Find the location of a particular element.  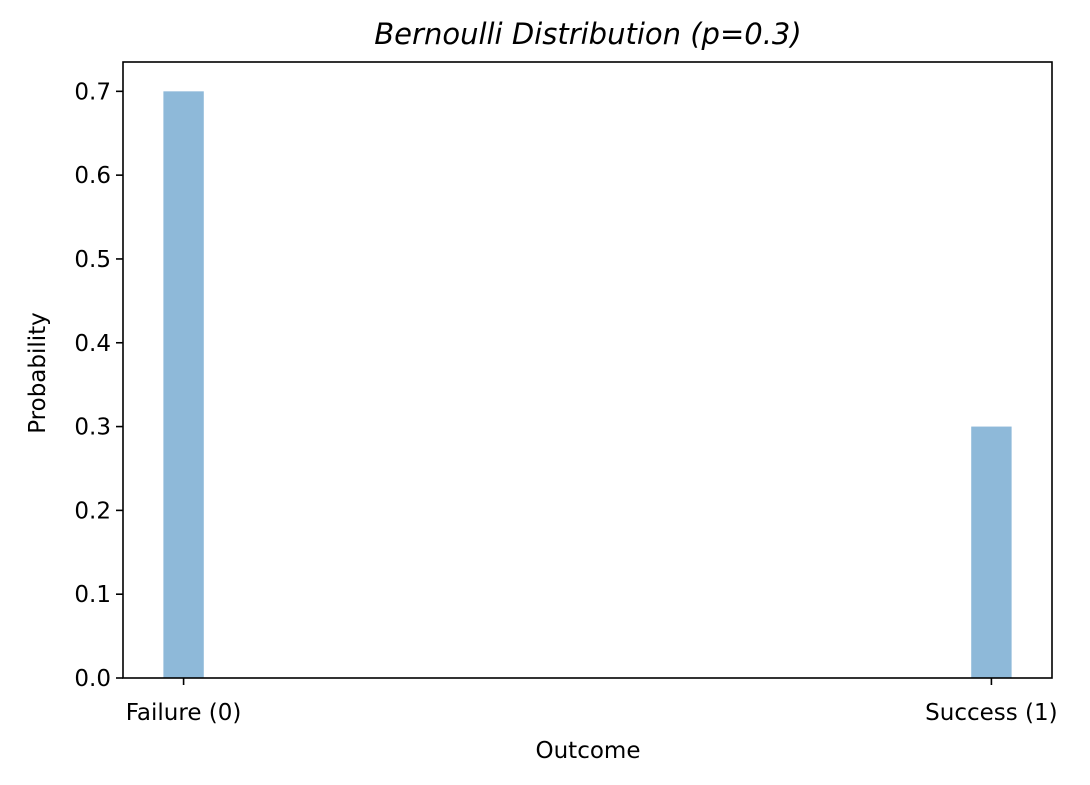

y-tick-label: 0.6 is located at coordinates (92, 176).